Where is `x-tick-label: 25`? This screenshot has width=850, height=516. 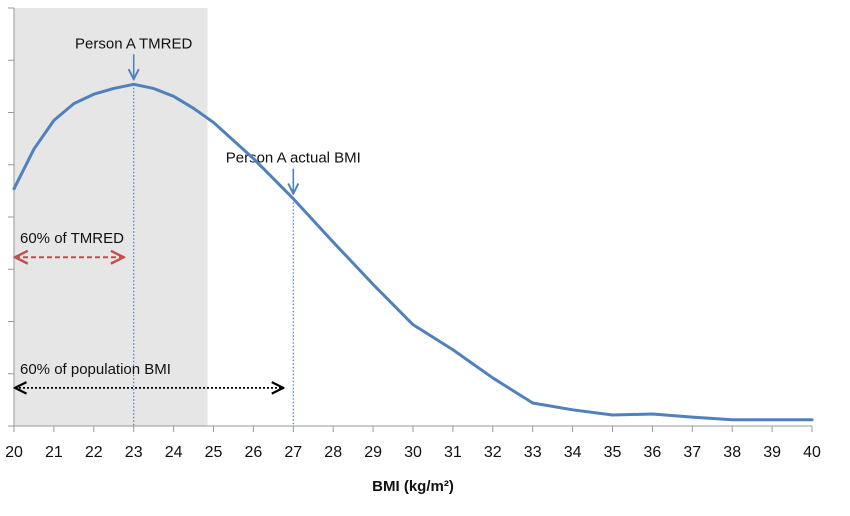
x-tick-label: 25 is located at coordinates (214, 452).